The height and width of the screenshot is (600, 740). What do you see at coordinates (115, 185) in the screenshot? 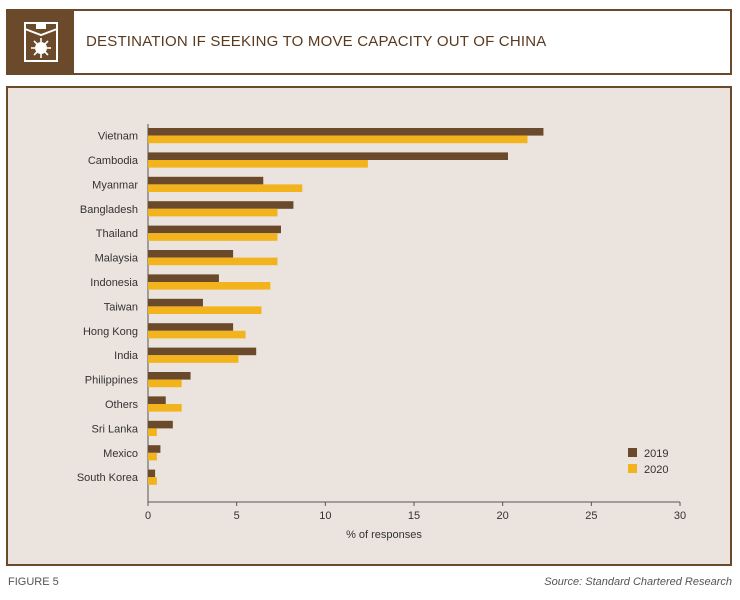
I see `category-label: Myanmar` at bounding box center [115, 185].